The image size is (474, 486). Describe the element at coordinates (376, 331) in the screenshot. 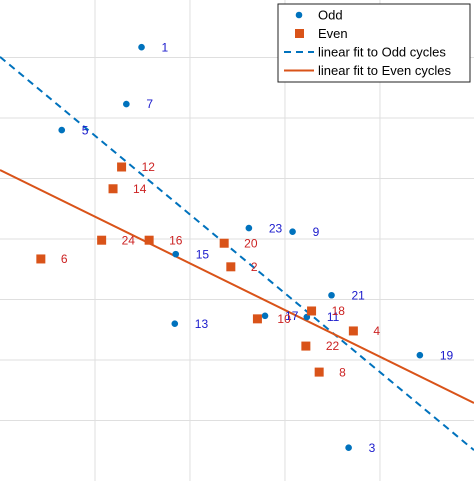

I see `point-label: 4` at that location.